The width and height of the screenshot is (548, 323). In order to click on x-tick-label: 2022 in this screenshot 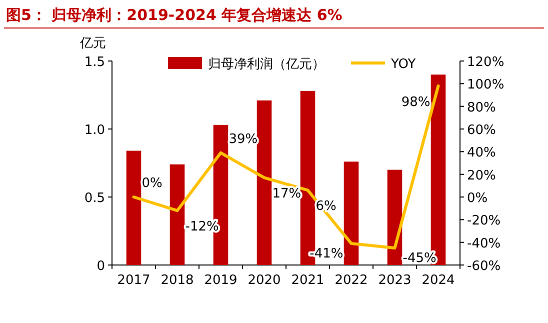, I will do `click(351, 280)`.